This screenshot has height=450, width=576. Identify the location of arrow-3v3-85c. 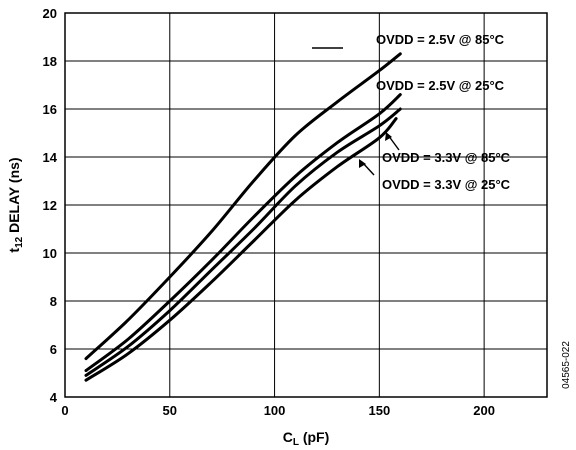
(392, 141).